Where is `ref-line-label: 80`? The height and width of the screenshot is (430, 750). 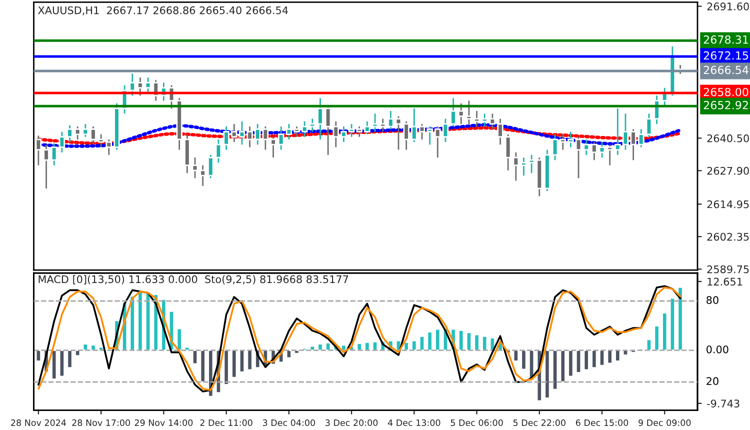 ref-line-label: 80 is located at coordinates (712, 300).